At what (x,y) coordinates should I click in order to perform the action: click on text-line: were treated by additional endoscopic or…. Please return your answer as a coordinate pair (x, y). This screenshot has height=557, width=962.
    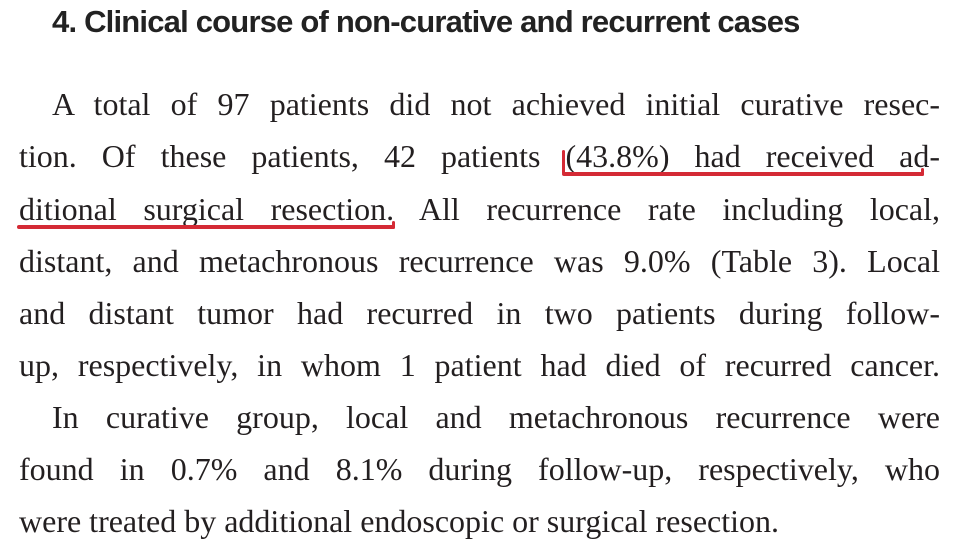
    Looking at the image, I should click on (399, 521).